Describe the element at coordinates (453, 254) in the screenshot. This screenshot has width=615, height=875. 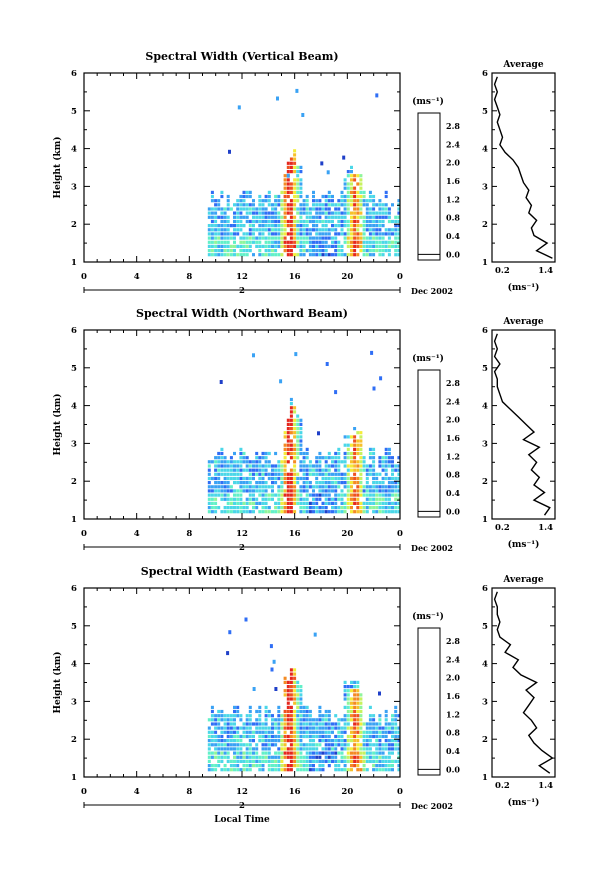
I see `colorbar-tick-label: 0.0` at that location.